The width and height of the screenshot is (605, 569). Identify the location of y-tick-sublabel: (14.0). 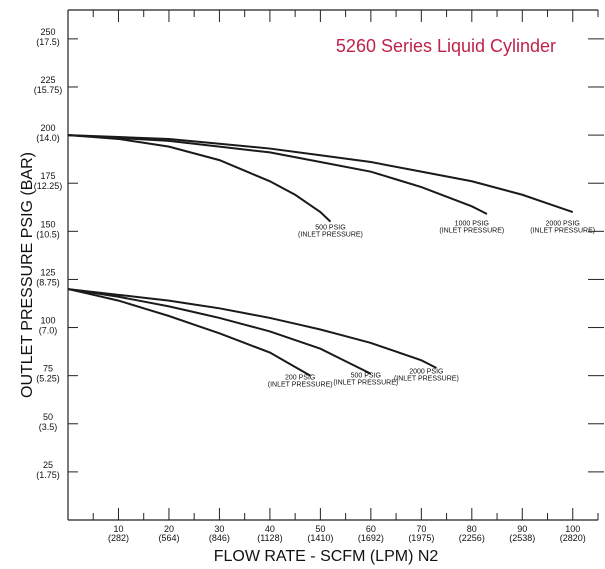
(48, 138).